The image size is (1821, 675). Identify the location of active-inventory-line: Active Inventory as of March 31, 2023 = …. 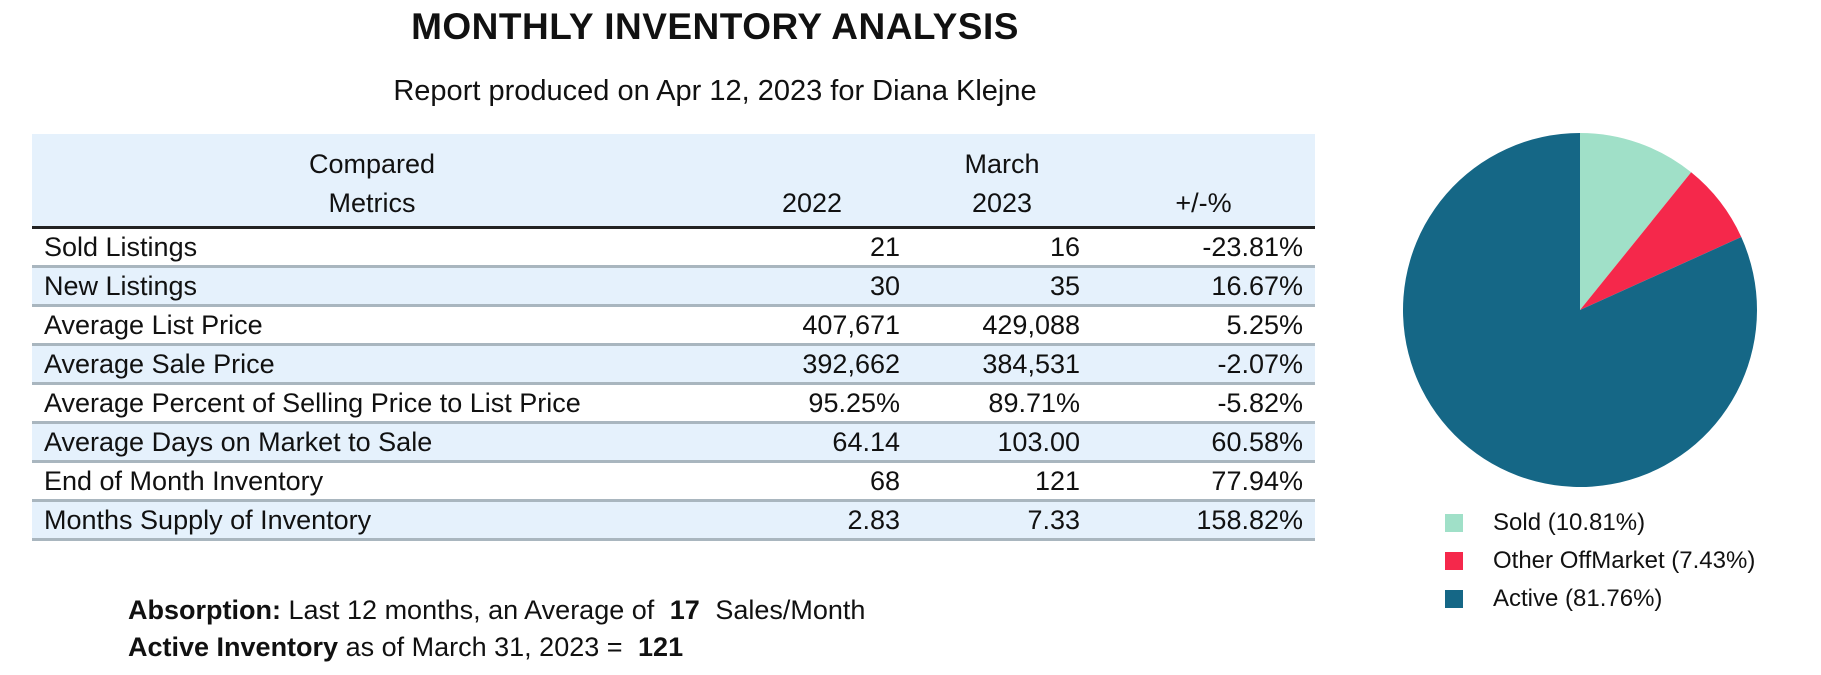
(496, 647).